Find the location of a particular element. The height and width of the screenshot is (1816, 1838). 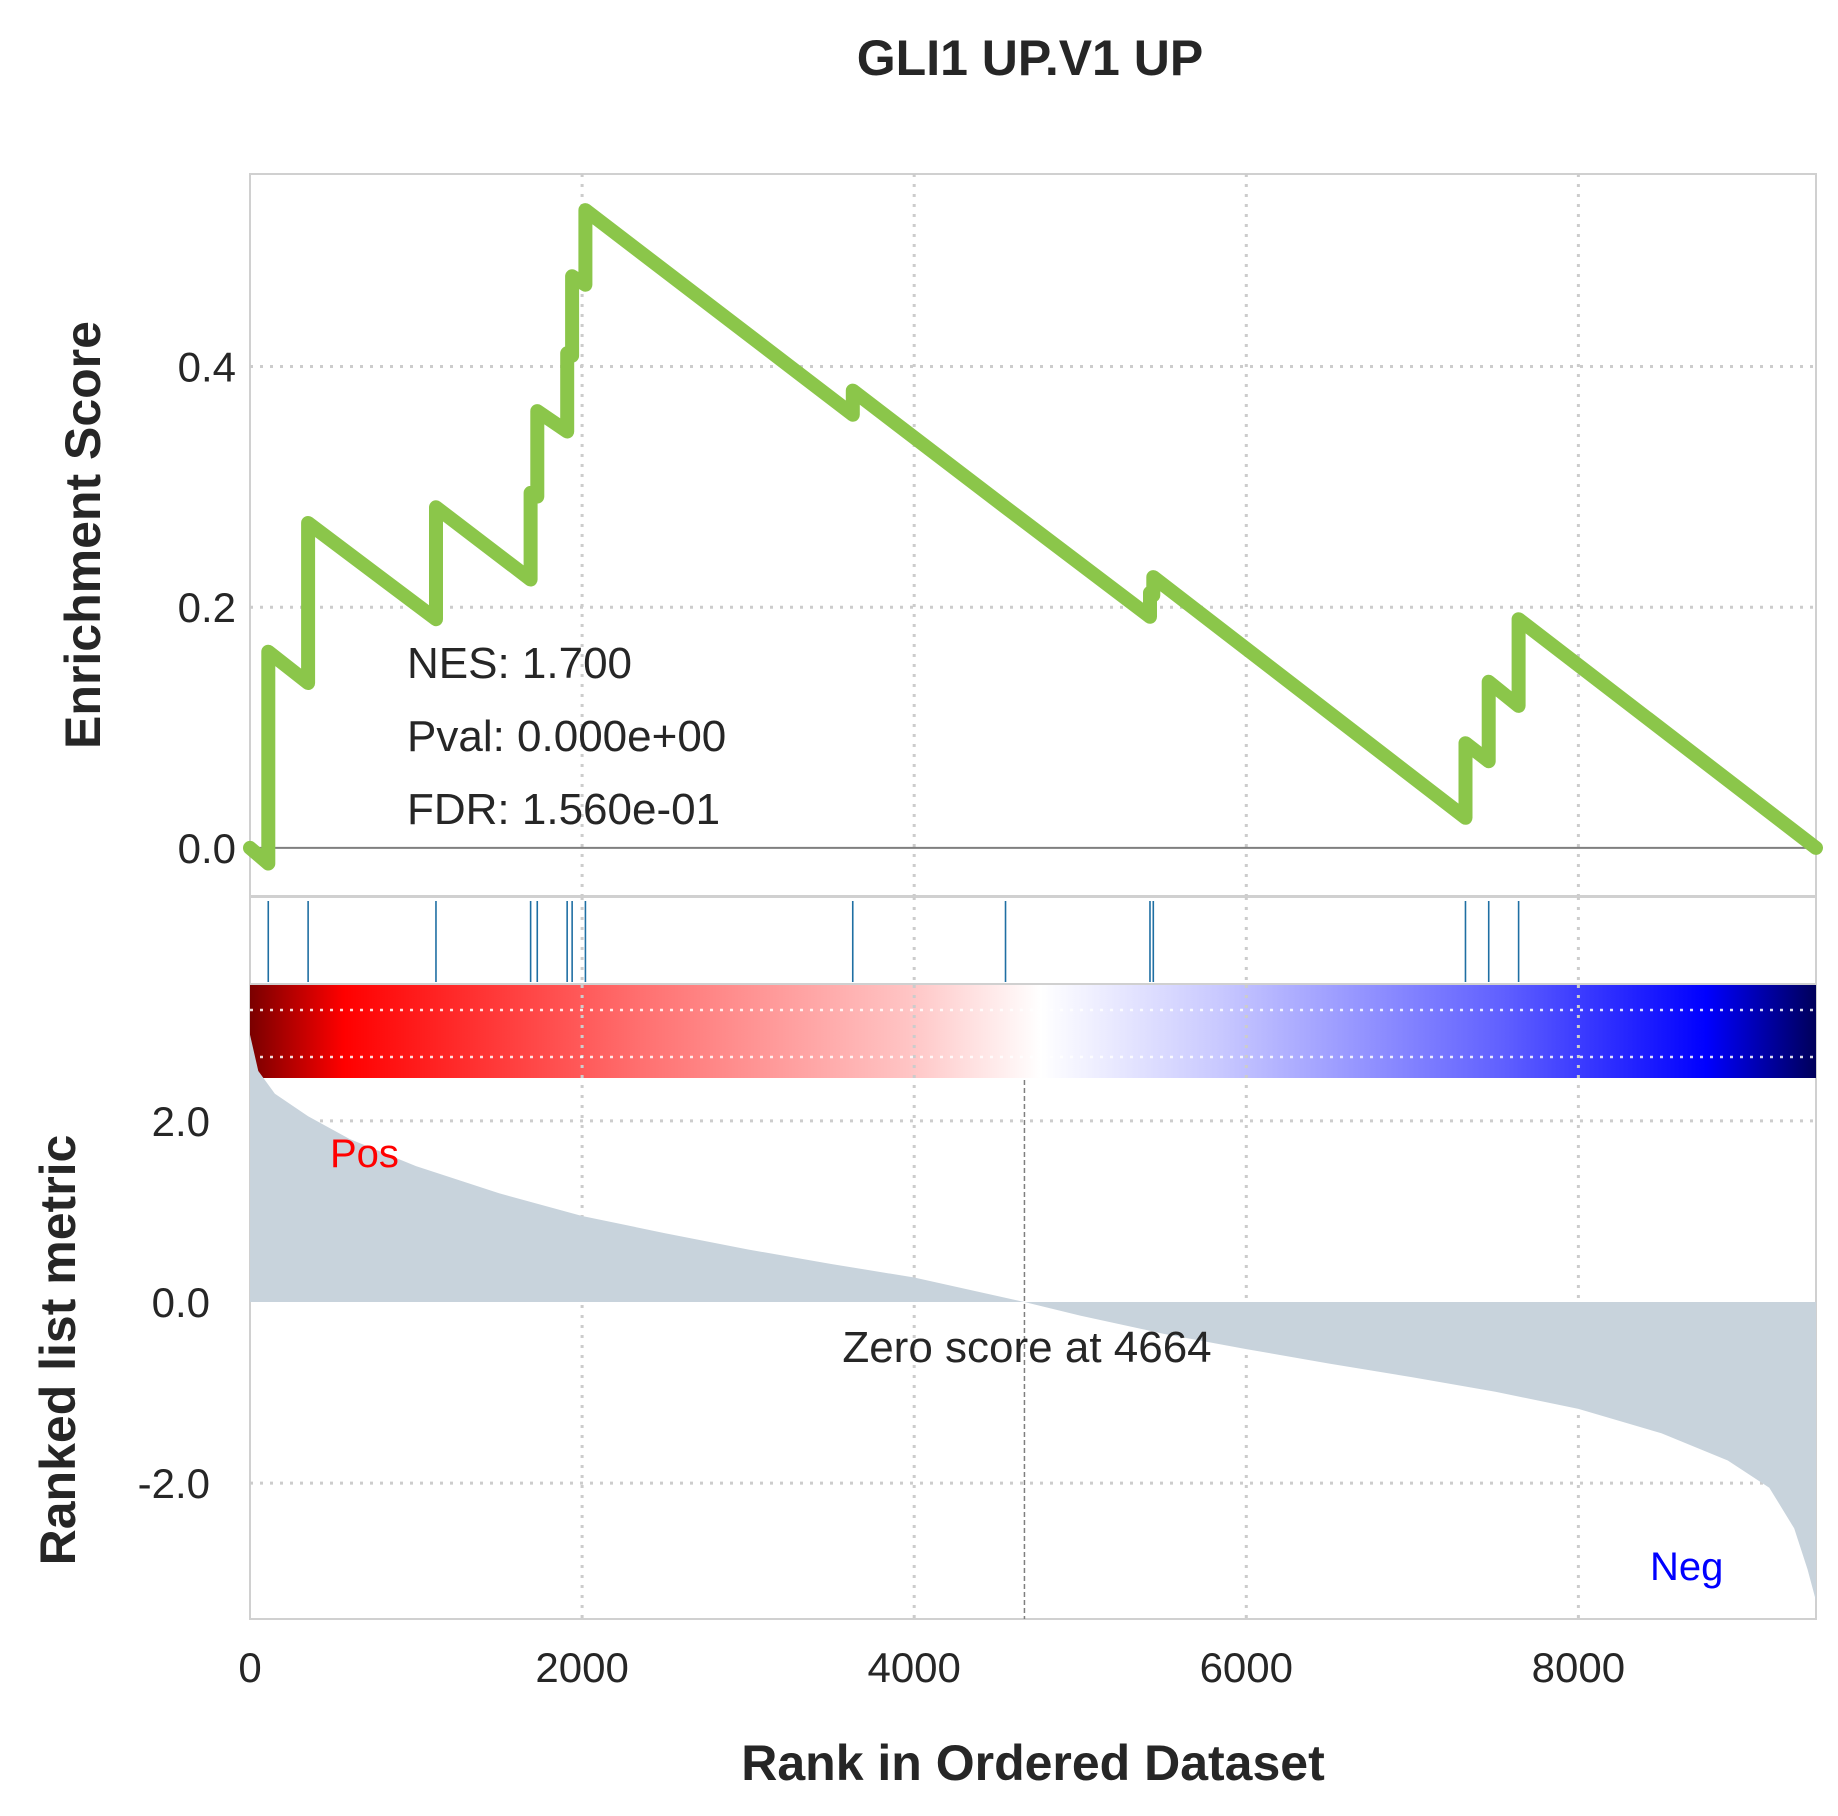

x-axis-label: Rank in Ordered Dataset is located at coordinates (1033, 1763).